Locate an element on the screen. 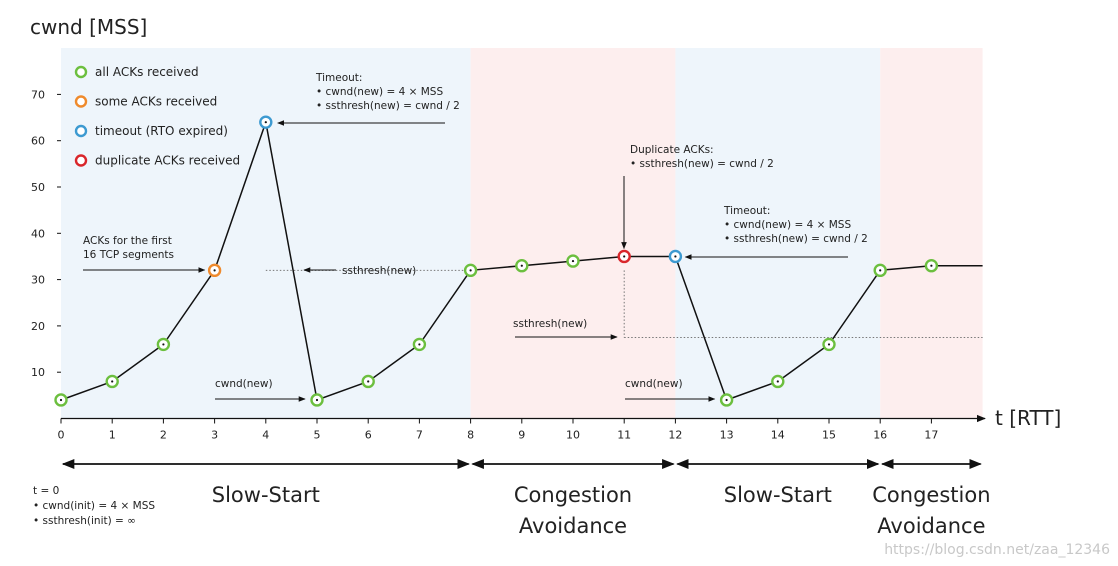 The image size is (1118, 566). y-tick-label-10: 10 is located at coordinates (38, 372).